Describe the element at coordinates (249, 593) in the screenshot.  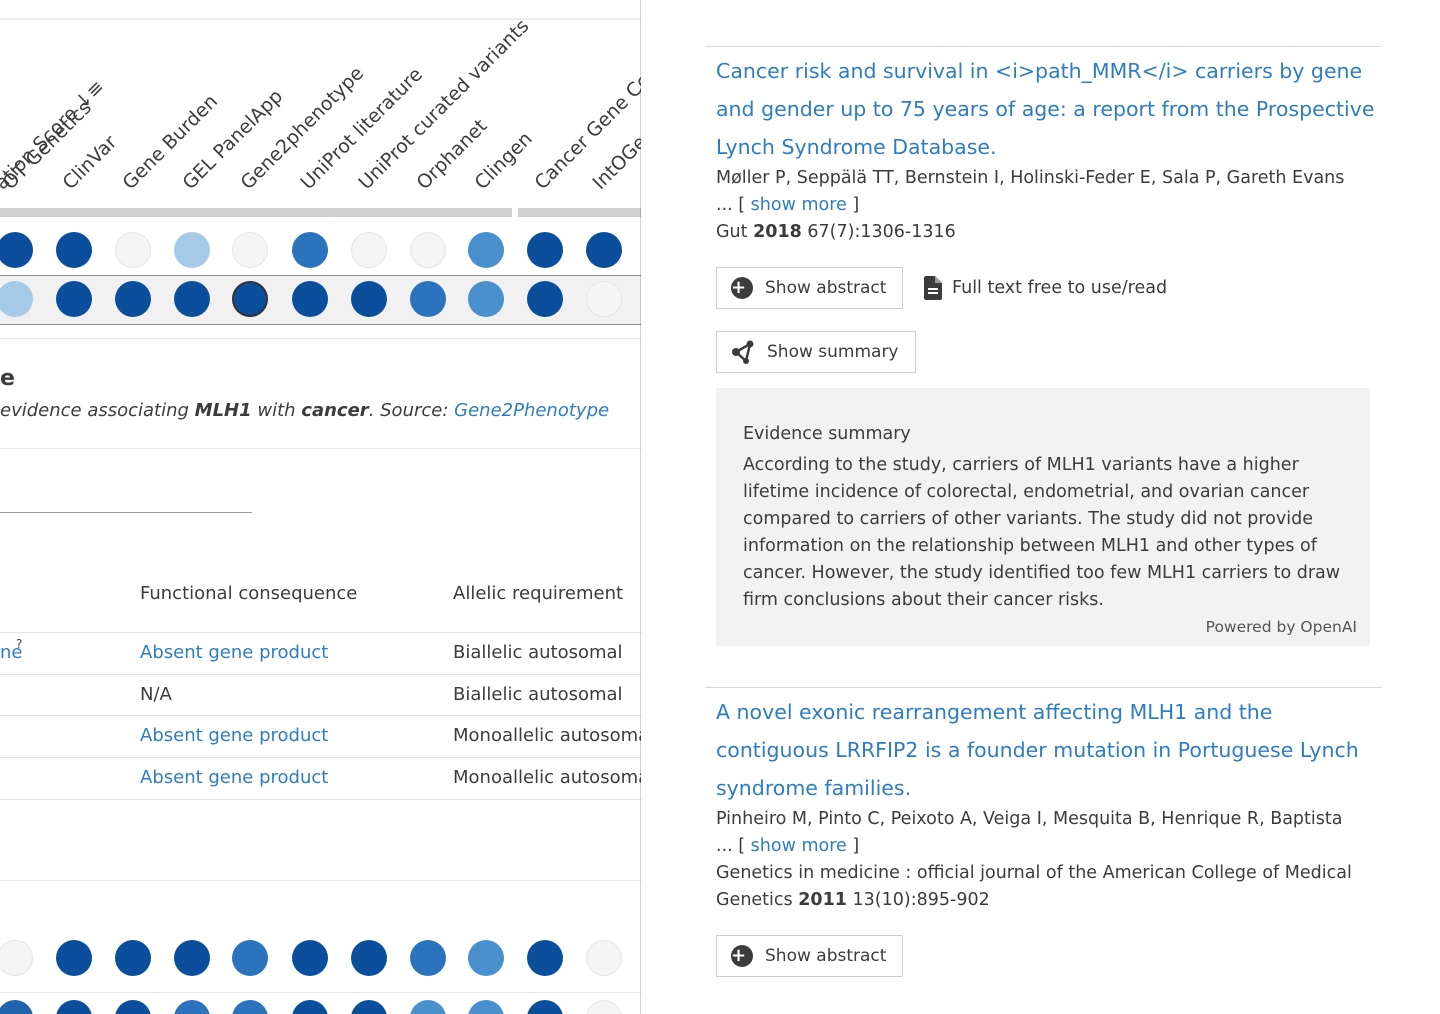
I see `table-header-consequence: Functional consequence` at that location.